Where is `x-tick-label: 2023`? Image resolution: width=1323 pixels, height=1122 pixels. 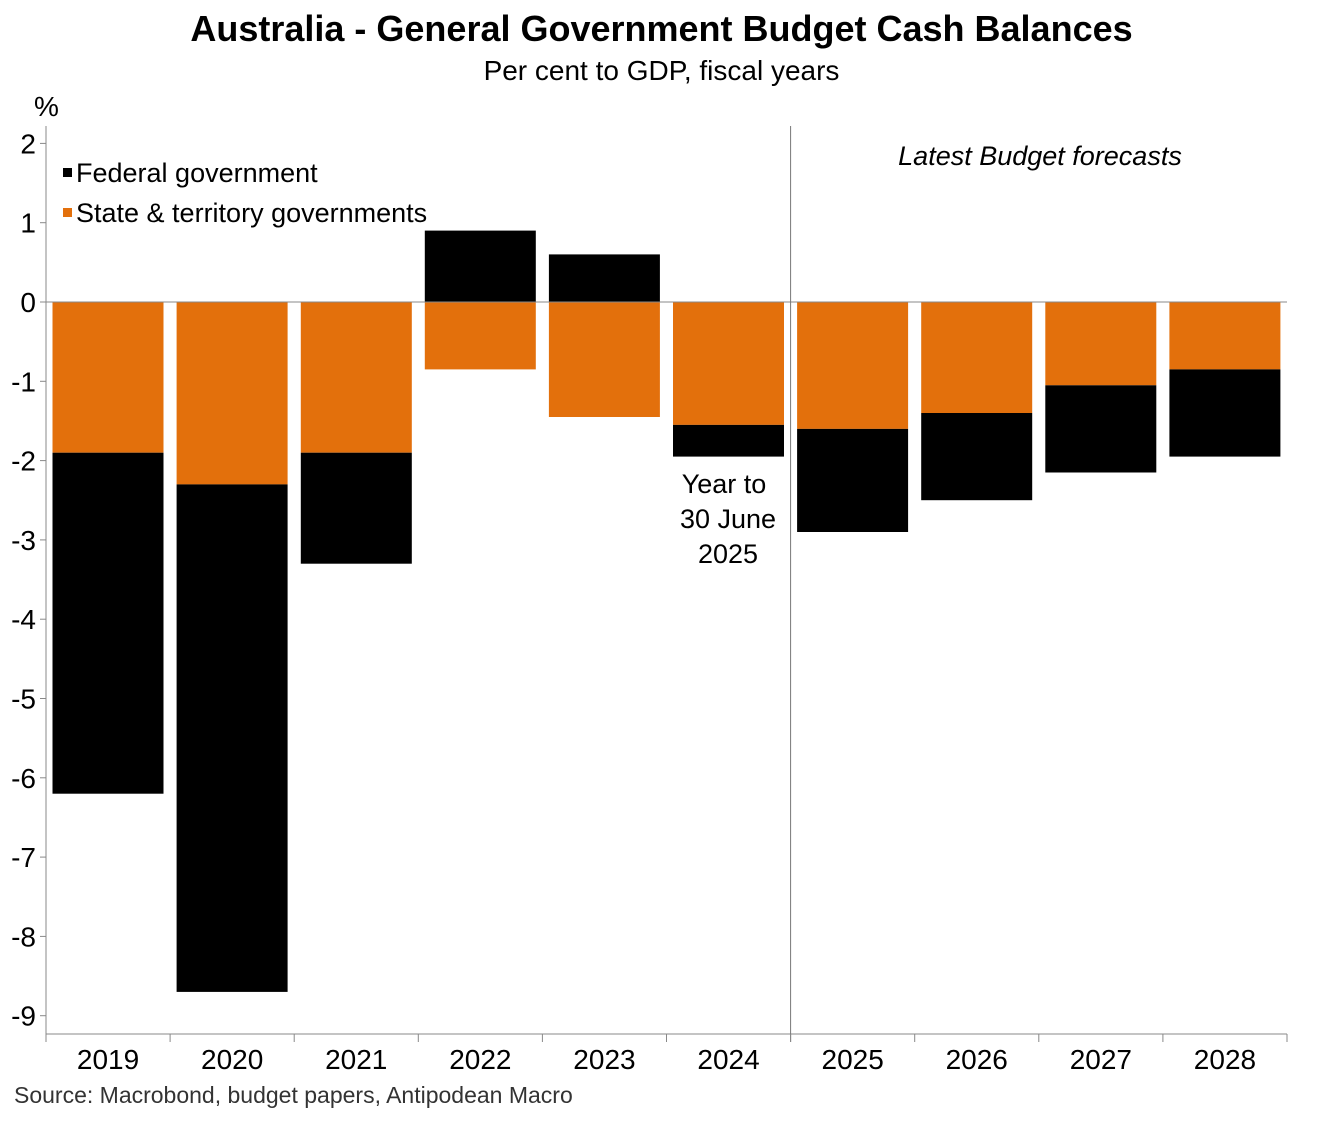
x-tick-label: 2023 is located at coordinates (604, 1059).